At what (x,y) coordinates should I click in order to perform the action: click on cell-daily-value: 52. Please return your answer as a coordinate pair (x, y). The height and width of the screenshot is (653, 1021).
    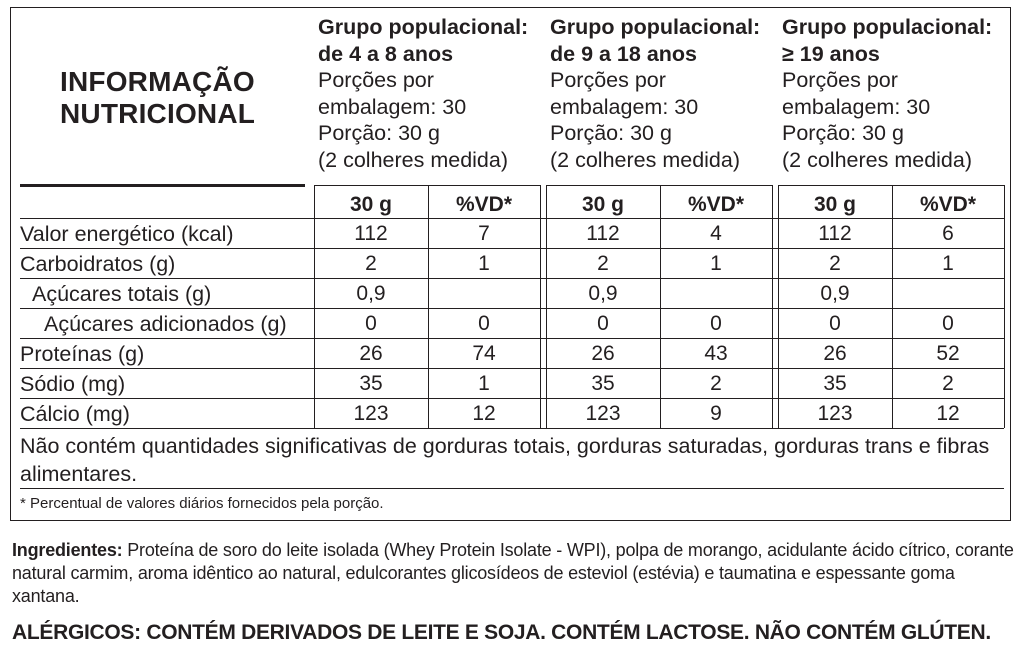
    Looking at the image, I should click on (948, 353).